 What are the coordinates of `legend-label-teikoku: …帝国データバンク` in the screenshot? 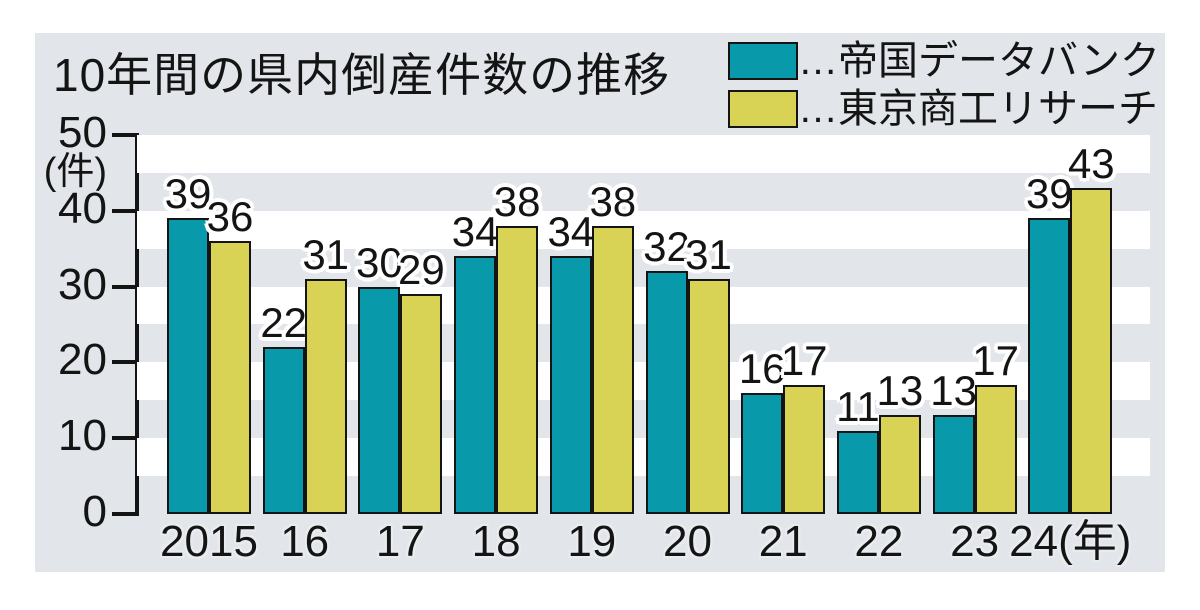 It's located at (979, 61).